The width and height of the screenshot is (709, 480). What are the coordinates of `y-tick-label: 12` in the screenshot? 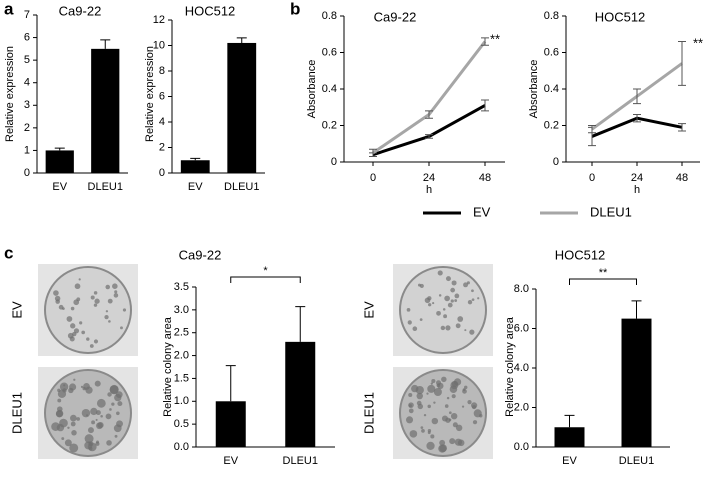 It's located at (159, 20).